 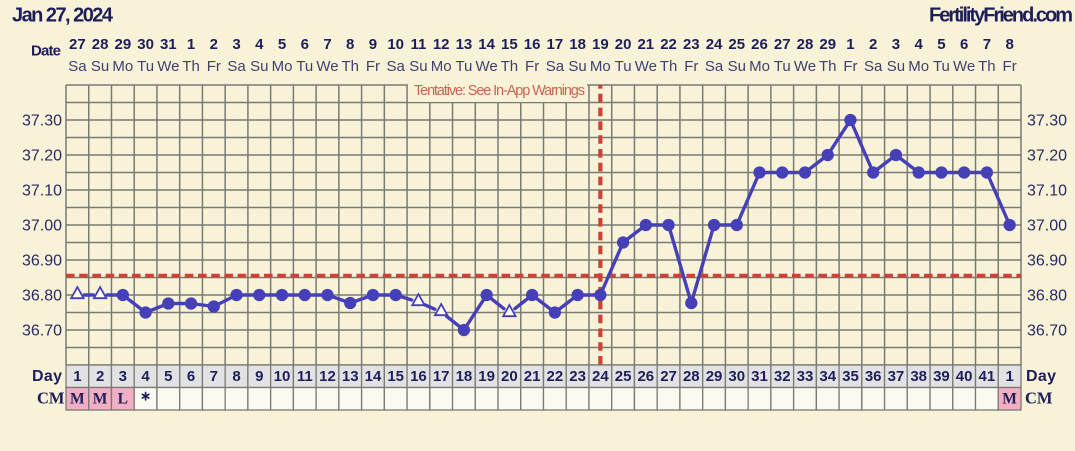 What do you see at coordinates (941, 376) in the screenshot?
I see `svg-text: 39` at bounding box center [941, 376].